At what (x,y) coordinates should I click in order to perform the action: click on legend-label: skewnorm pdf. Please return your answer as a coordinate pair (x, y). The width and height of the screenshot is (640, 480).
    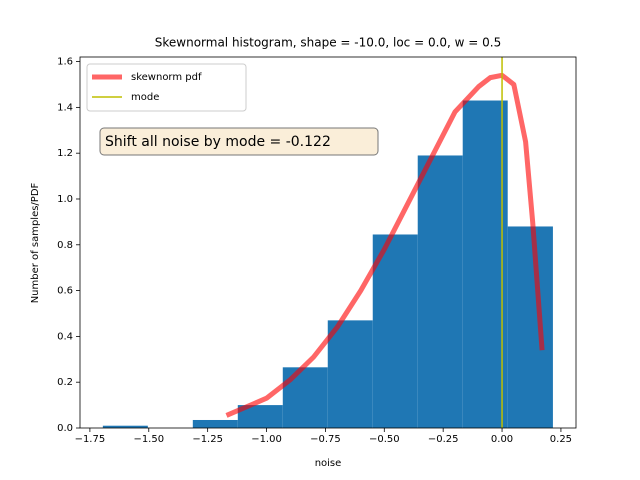
    Looking at the image, I should click on (166, 77).